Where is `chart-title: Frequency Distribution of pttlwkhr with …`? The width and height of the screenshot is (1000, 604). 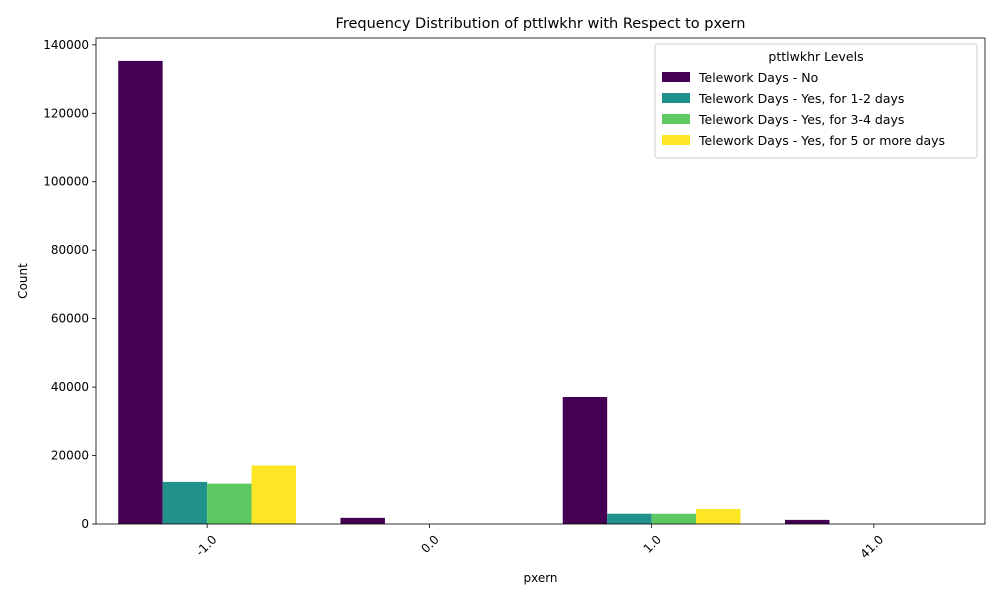 chart-title: Frequency Distribution of pttlwkhr with … is located at coordinates (541, 24).